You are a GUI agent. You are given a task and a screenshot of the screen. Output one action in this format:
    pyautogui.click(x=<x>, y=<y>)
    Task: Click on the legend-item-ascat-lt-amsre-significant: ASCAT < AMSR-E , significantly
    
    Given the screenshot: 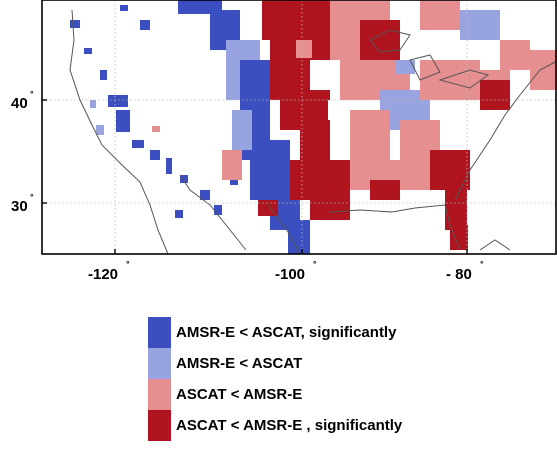 What is the action you would take?
    pyautogui.click(x=318, y=425)
    